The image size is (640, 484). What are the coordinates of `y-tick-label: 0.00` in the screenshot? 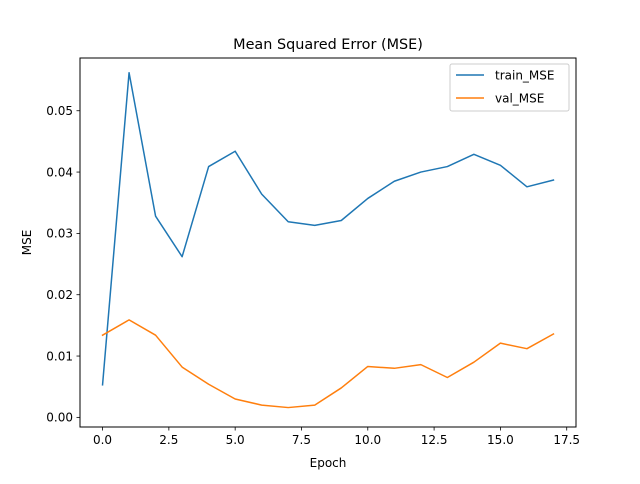 It's located at (59, 418).